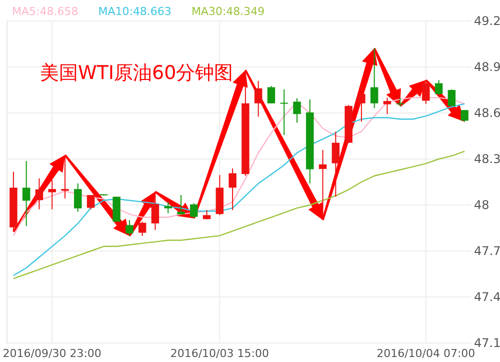 The width and height of the screenshot is (500, 362). What do you see at coordinates (135, 11) in the screenshot?
I see `text: MA10:48.663` at bounding box center [135, 11].